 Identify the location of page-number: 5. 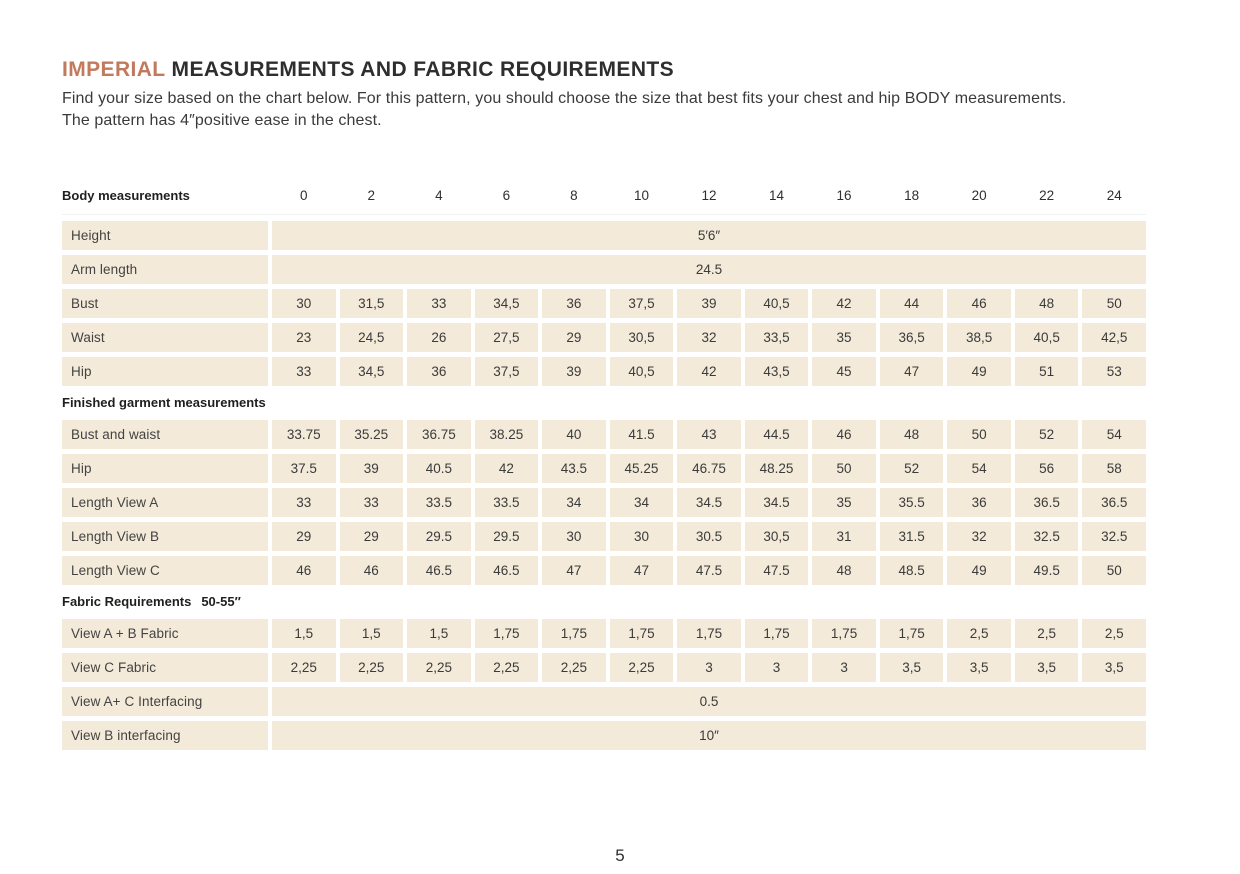
(620, 855).